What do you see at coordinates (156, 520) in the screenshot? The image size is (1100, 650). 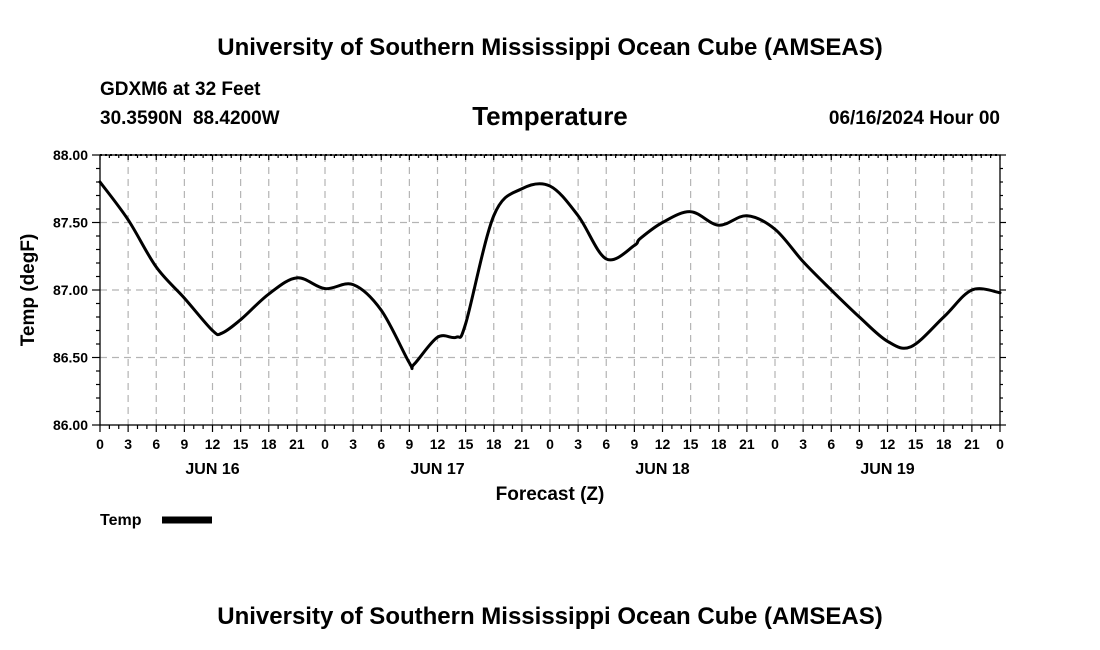 I see `legend: Temp` at bounding box center [156, 520].